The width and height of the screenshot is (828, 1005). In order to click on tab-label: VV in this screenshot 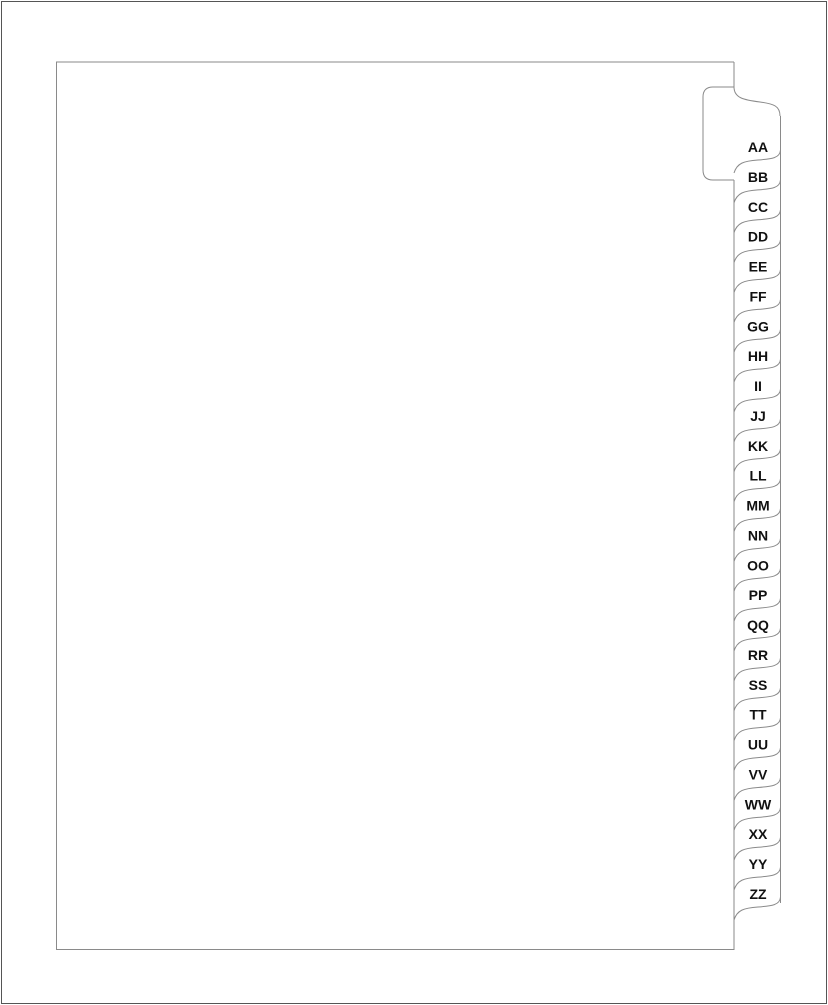, I will do `click(758, 775)`.